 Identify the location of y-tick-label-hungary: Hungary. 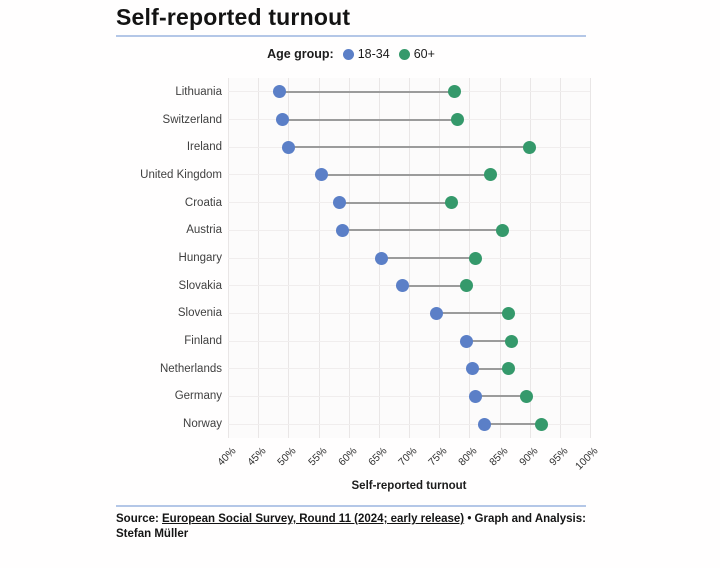
(200, 258).